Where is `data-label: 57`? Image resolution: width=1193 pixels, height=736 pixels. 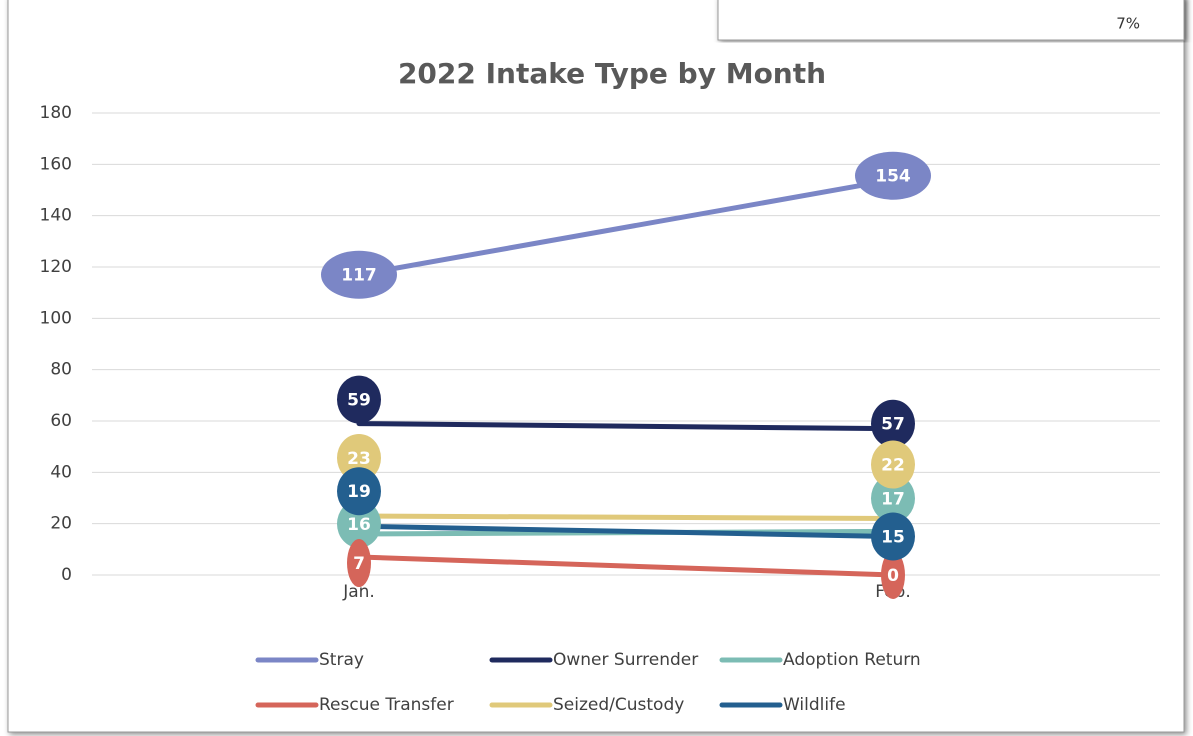
data-label: 57 is located at coordinates (893, 425).